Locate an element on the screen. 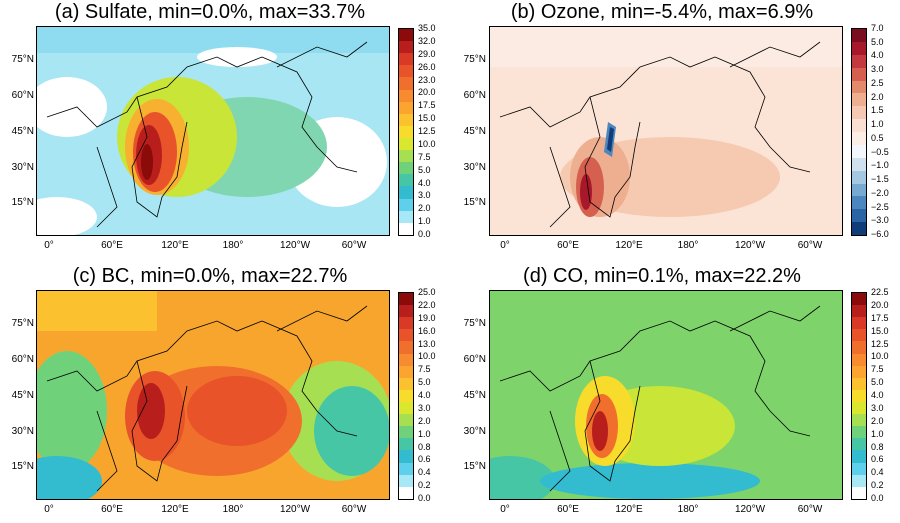  colorbar-tick-label: 16.0 is located at coordinates (427, 330).